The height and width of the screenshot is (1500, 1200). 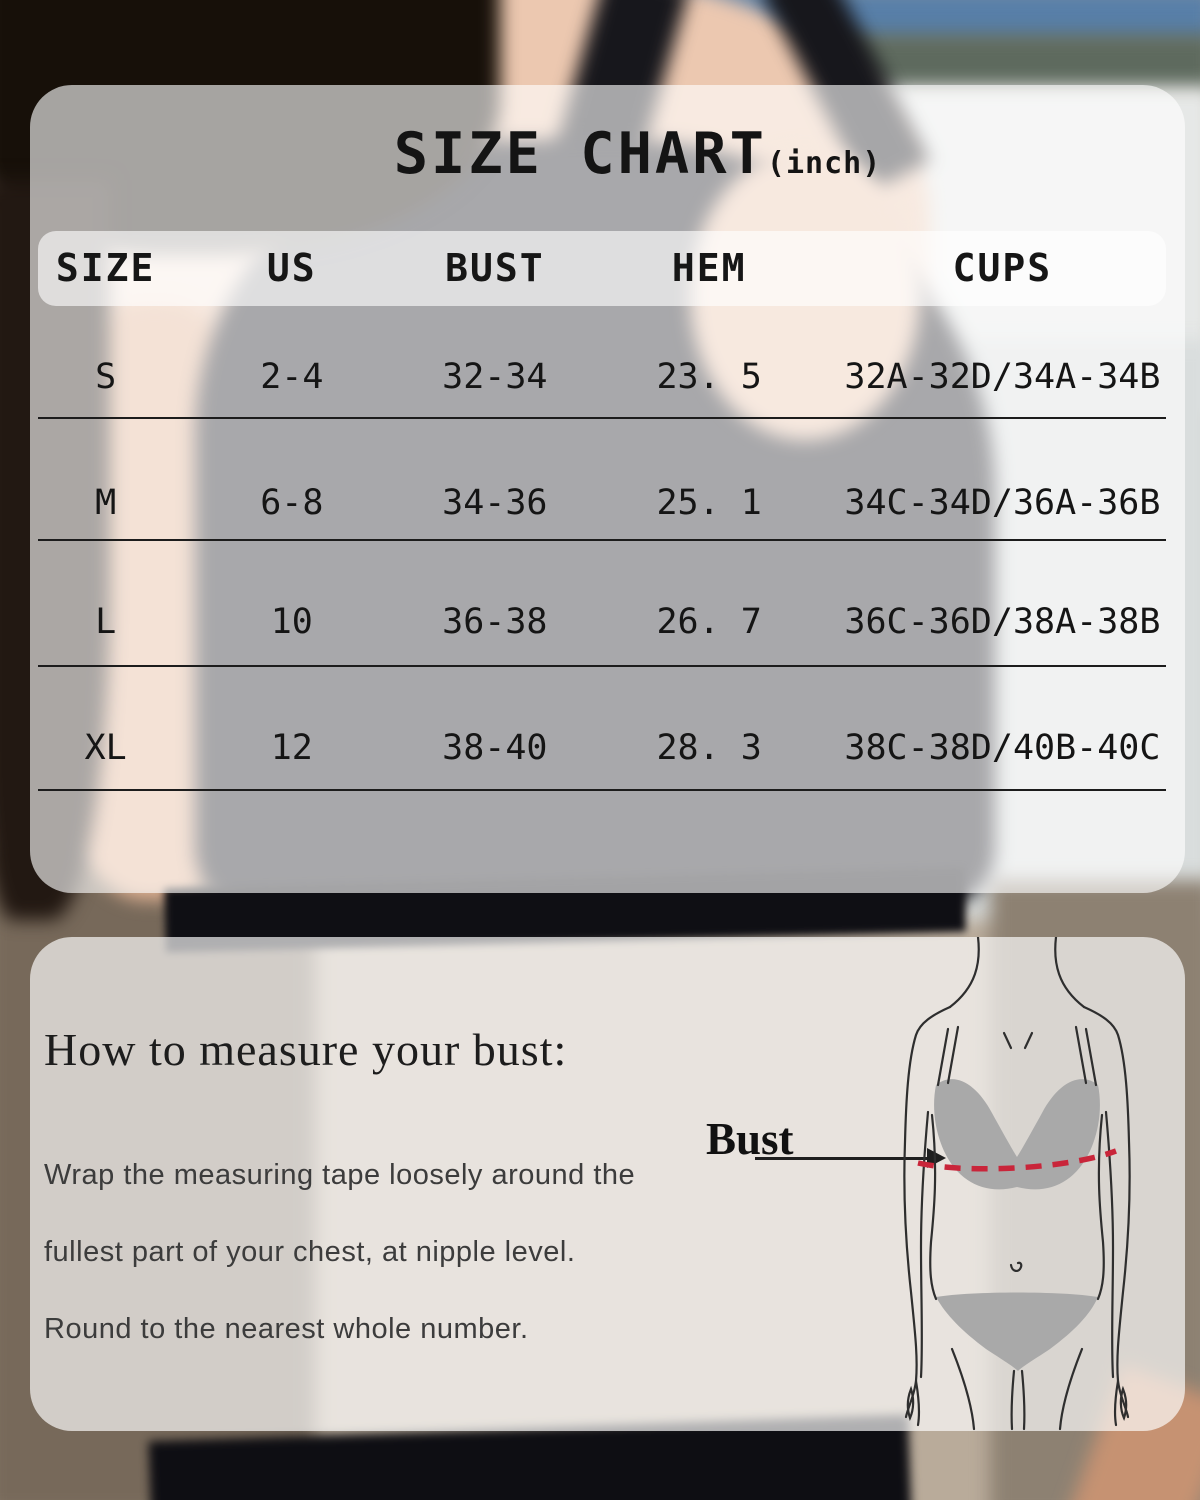 I want to click on title-text: SIZE CHART, so click(x=580, y=154).